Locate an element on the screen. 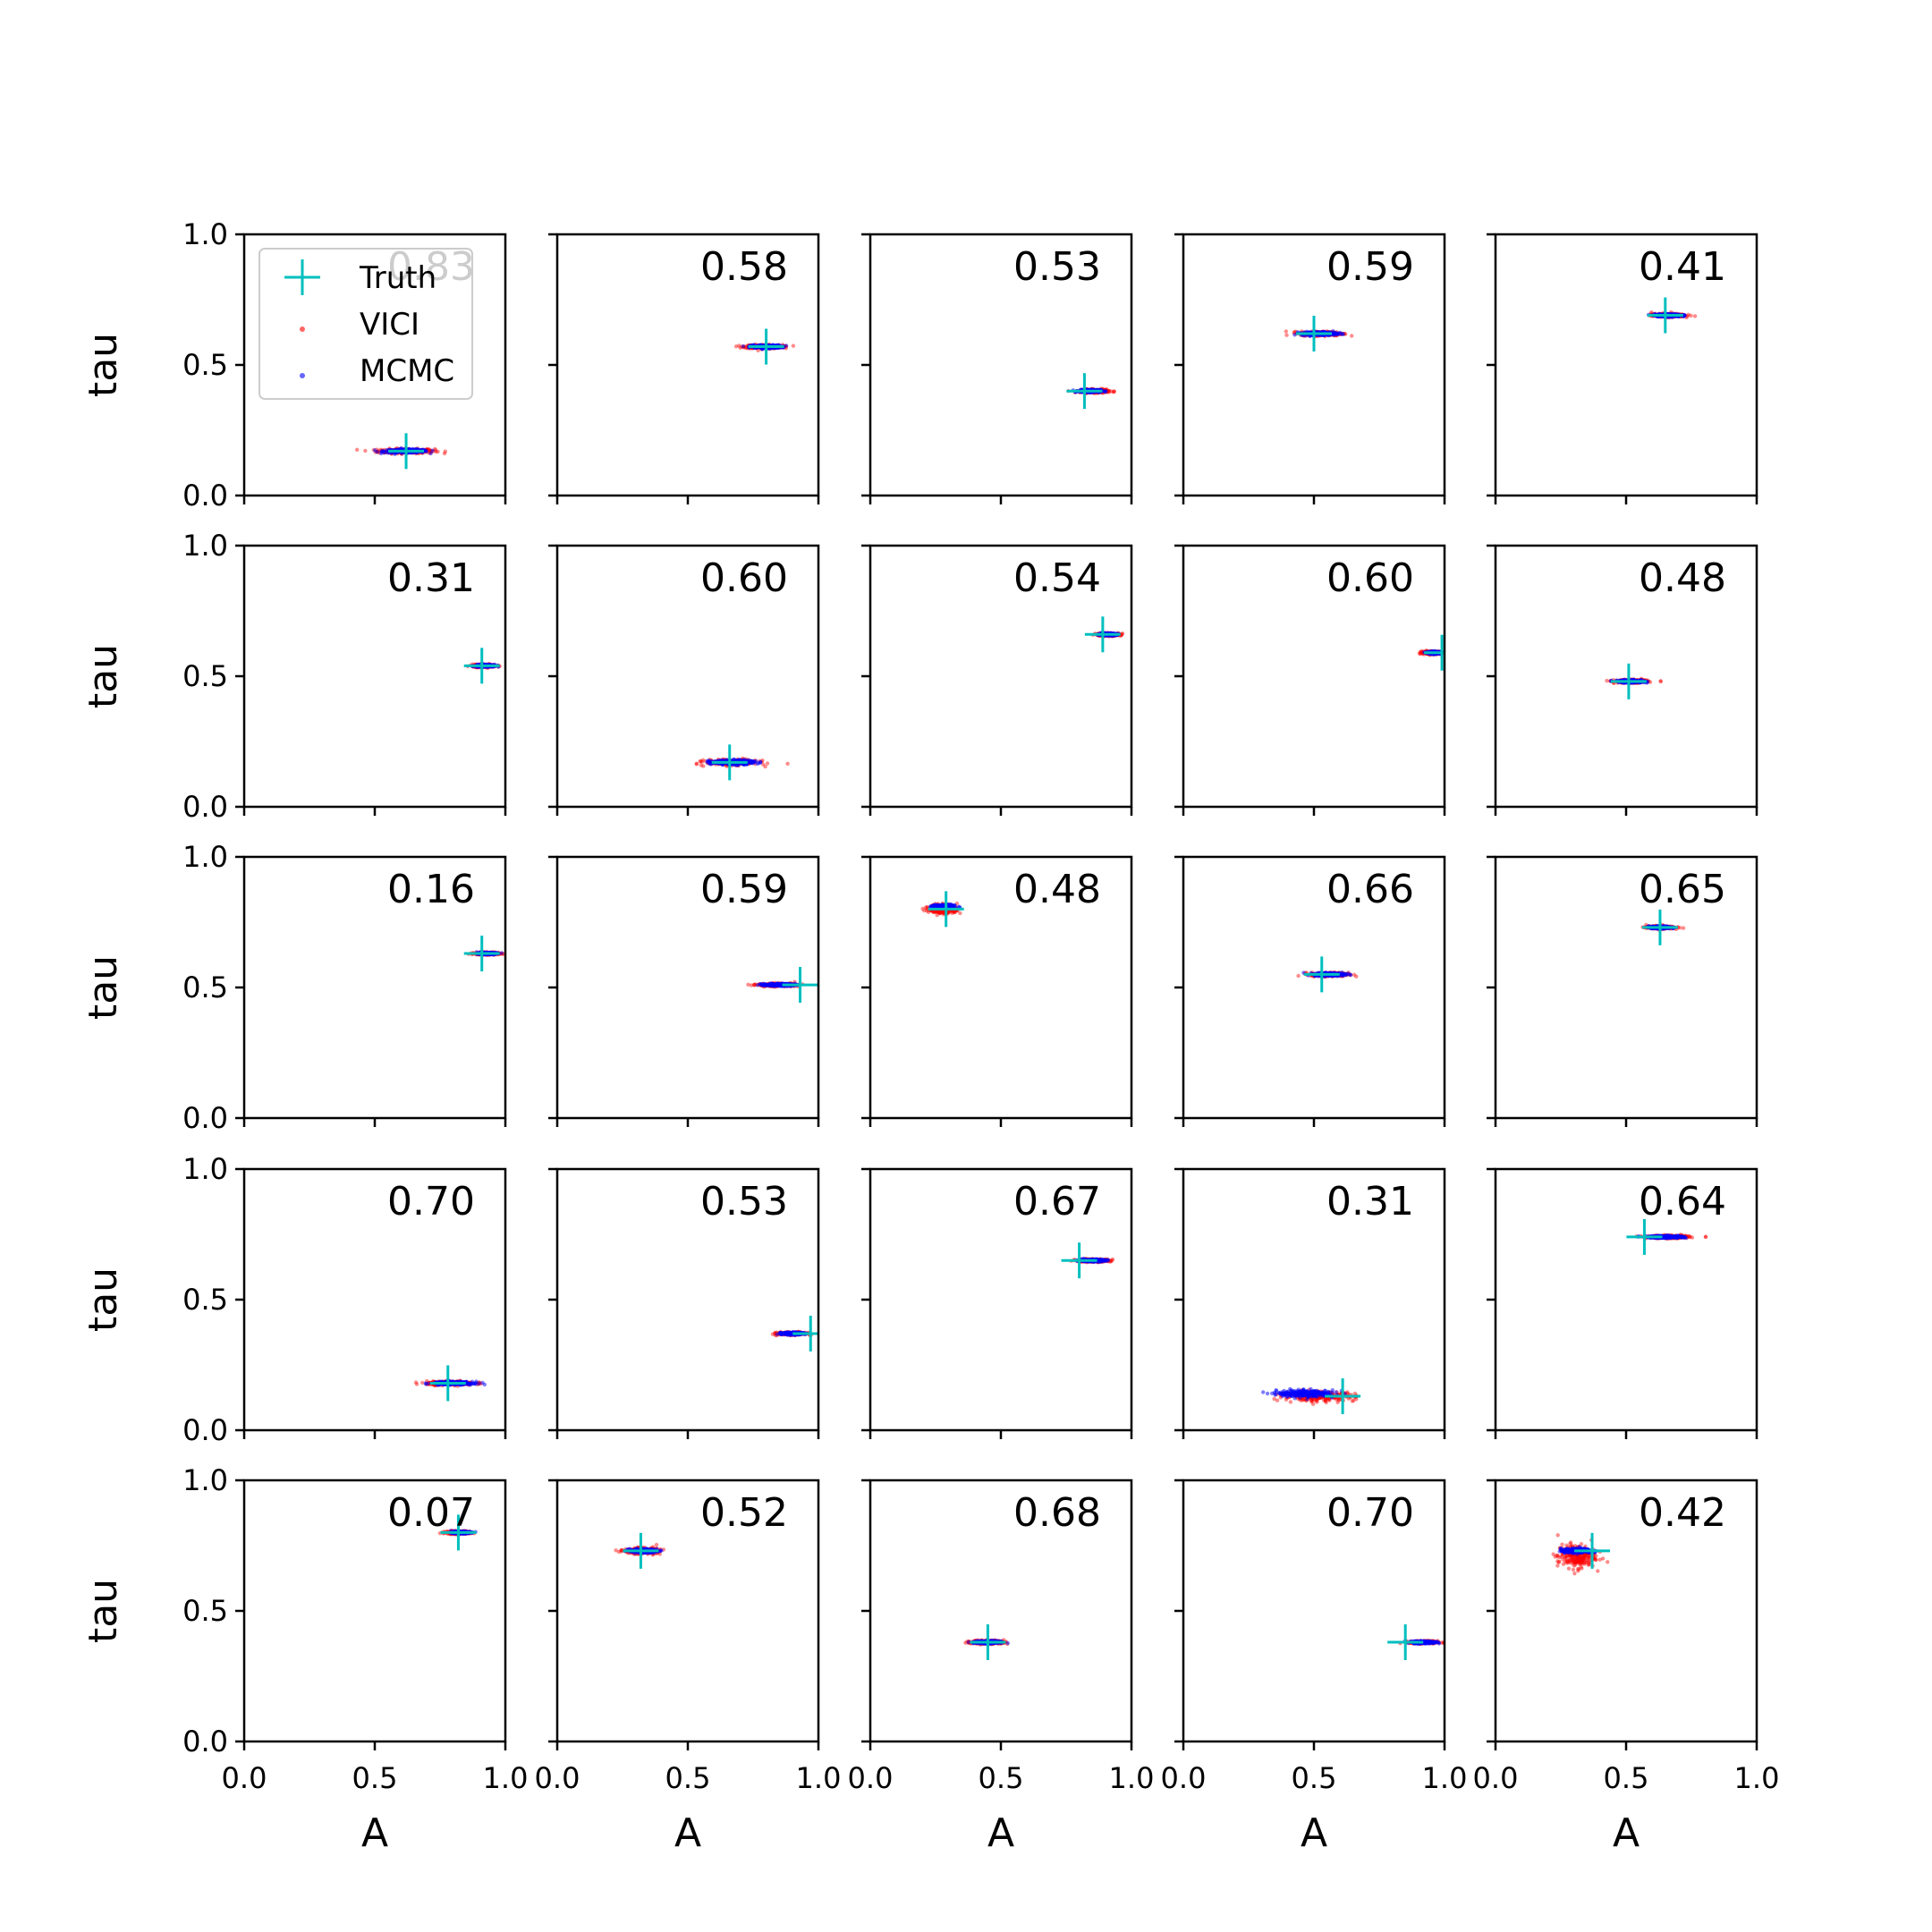 This screenshot has height=1932, width=1932. subplot: 0.0 0.5 1.0 tau 0.31 is located at coordinates (293, 676).